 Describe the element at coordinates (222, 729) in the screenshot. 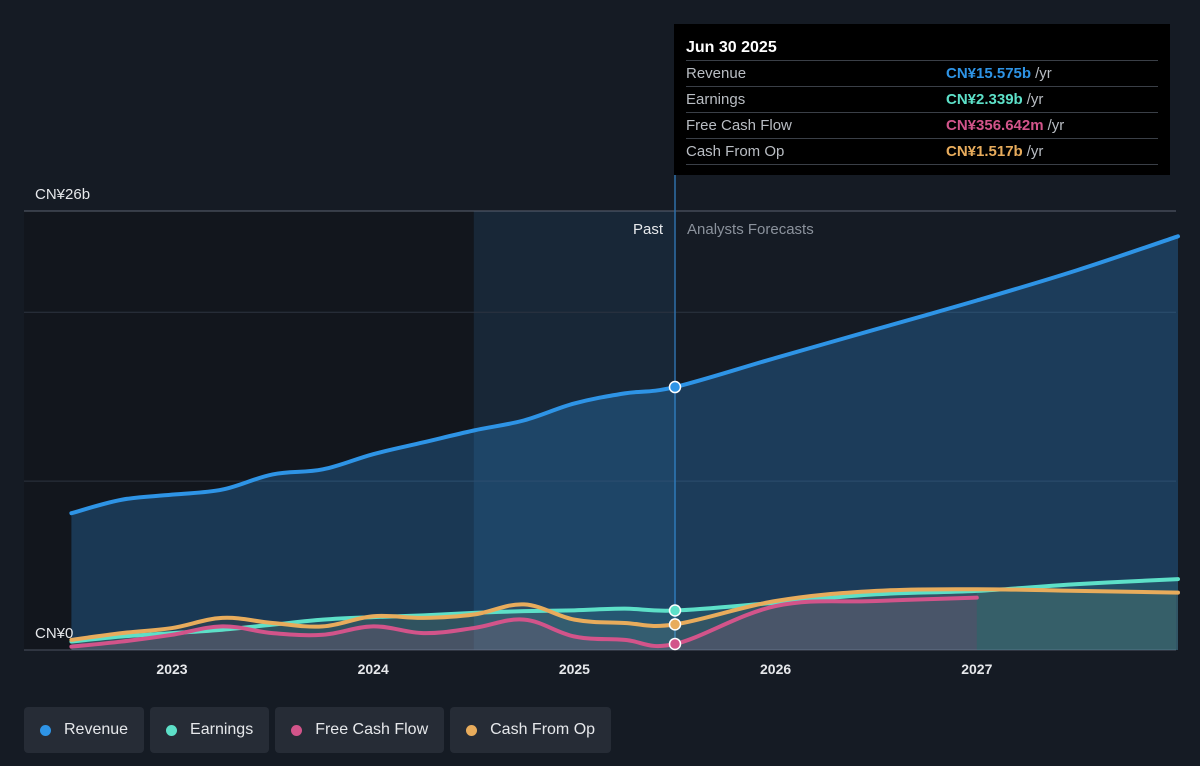

I see `legend-label: Earnings` at that location.